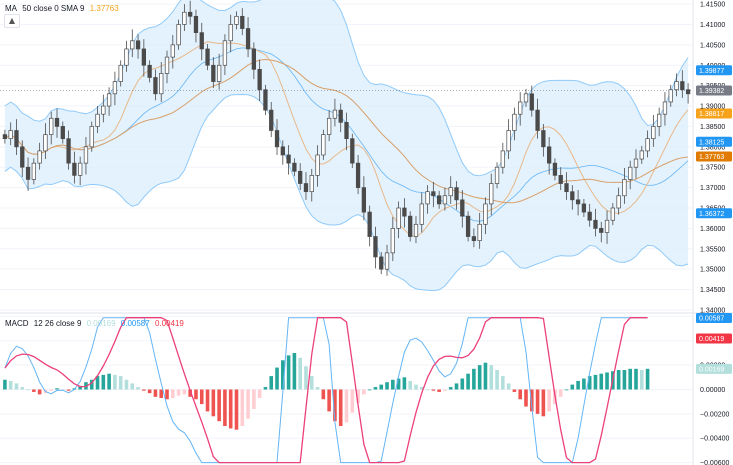 This screenshot has width=733, height=465. I want to click on price-badge: 1.39382, so click(711, 91).